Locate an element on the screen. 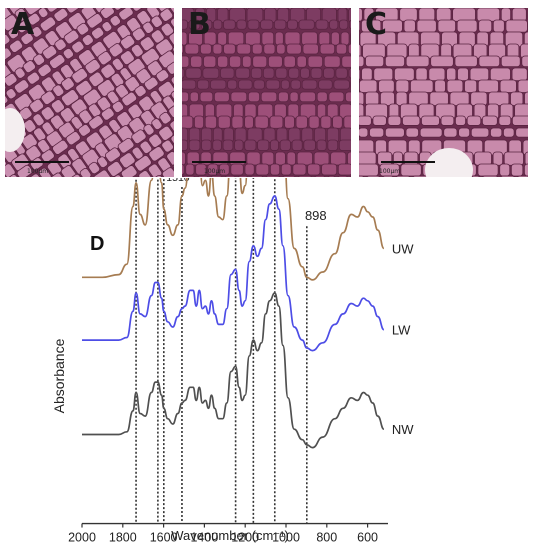 The image size is (533, 550). x-tick-label: 1200 is located at coordinates (245, 538).